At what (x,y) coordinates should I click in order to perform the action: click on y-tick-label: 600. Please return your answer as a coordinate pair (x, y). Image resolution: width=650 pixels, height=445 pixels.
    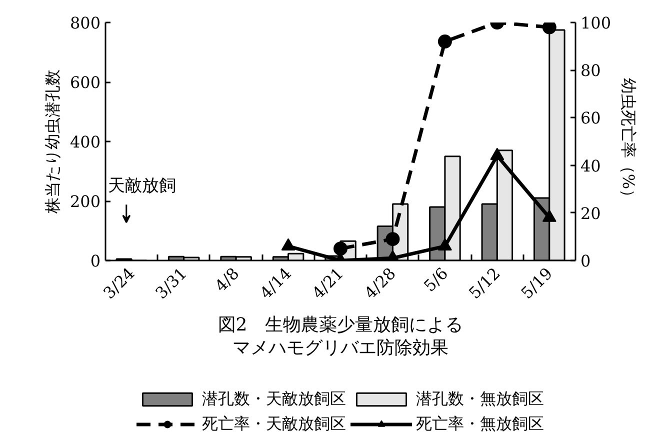
    Looking at the image, I should click on (85, 82).